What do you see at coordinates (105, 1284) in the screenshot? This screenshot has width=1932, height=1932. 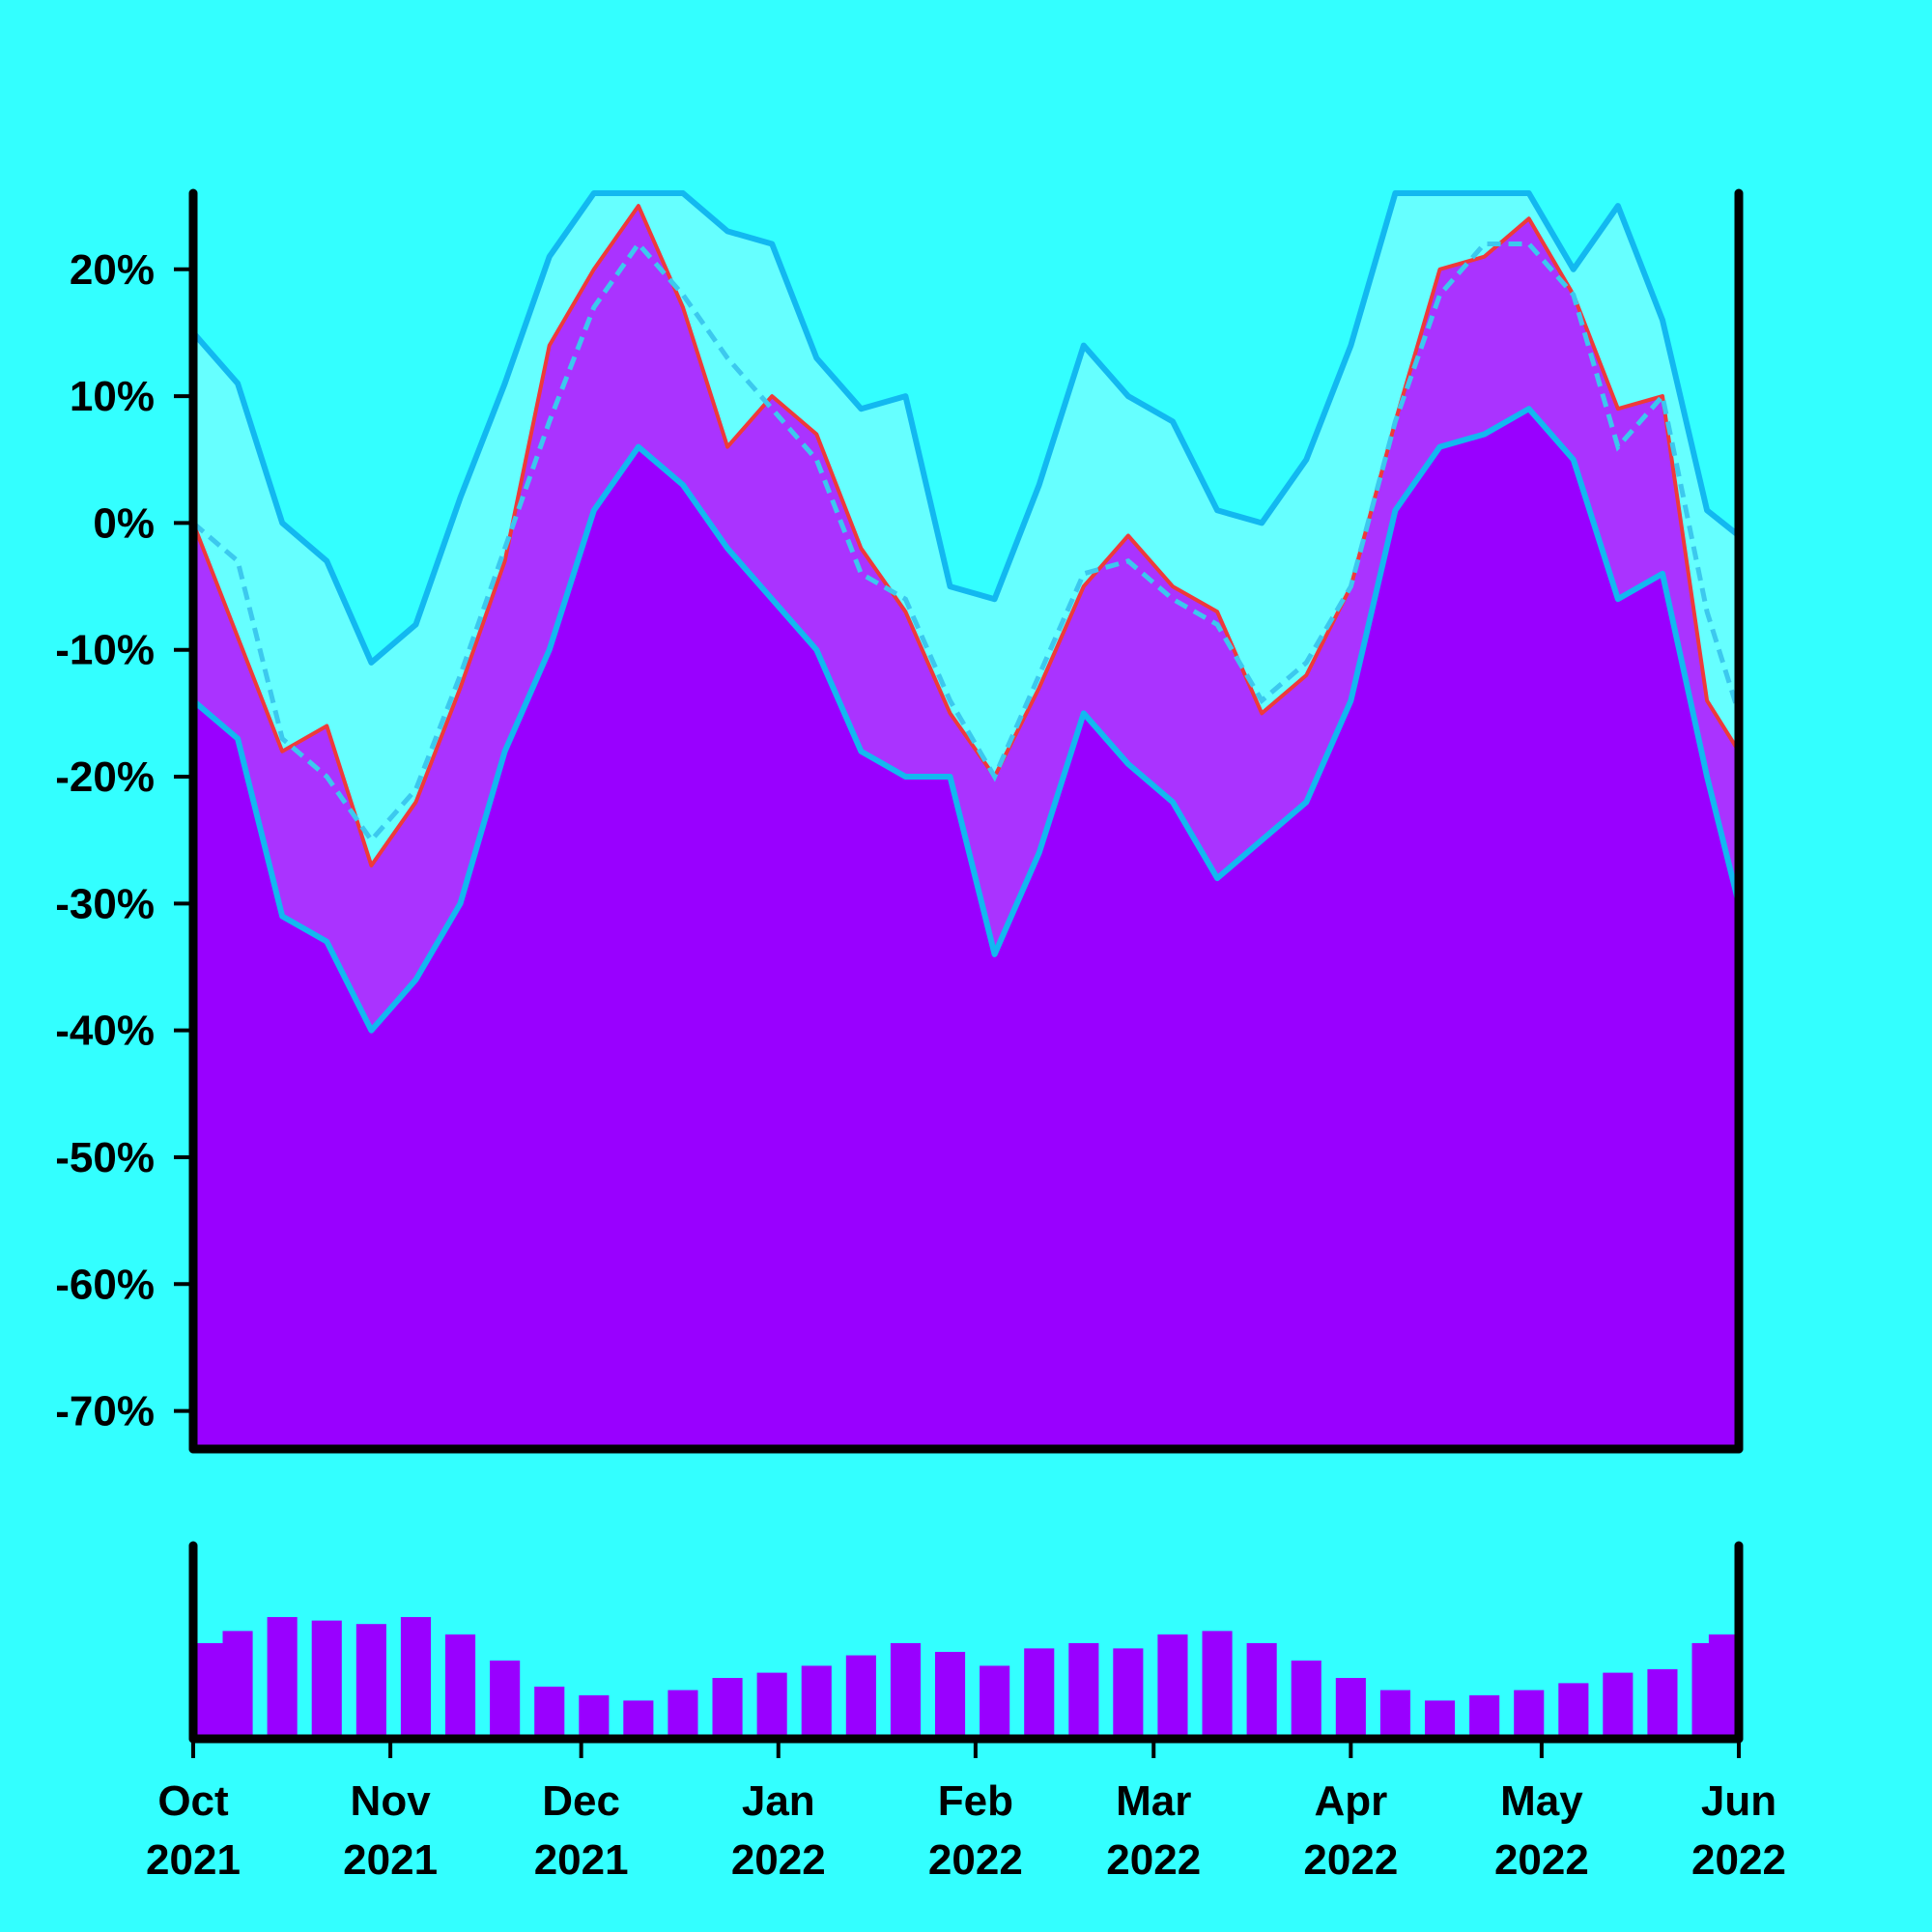 I see `y-tick-label: -60%` at bounding box center [105, 1284].